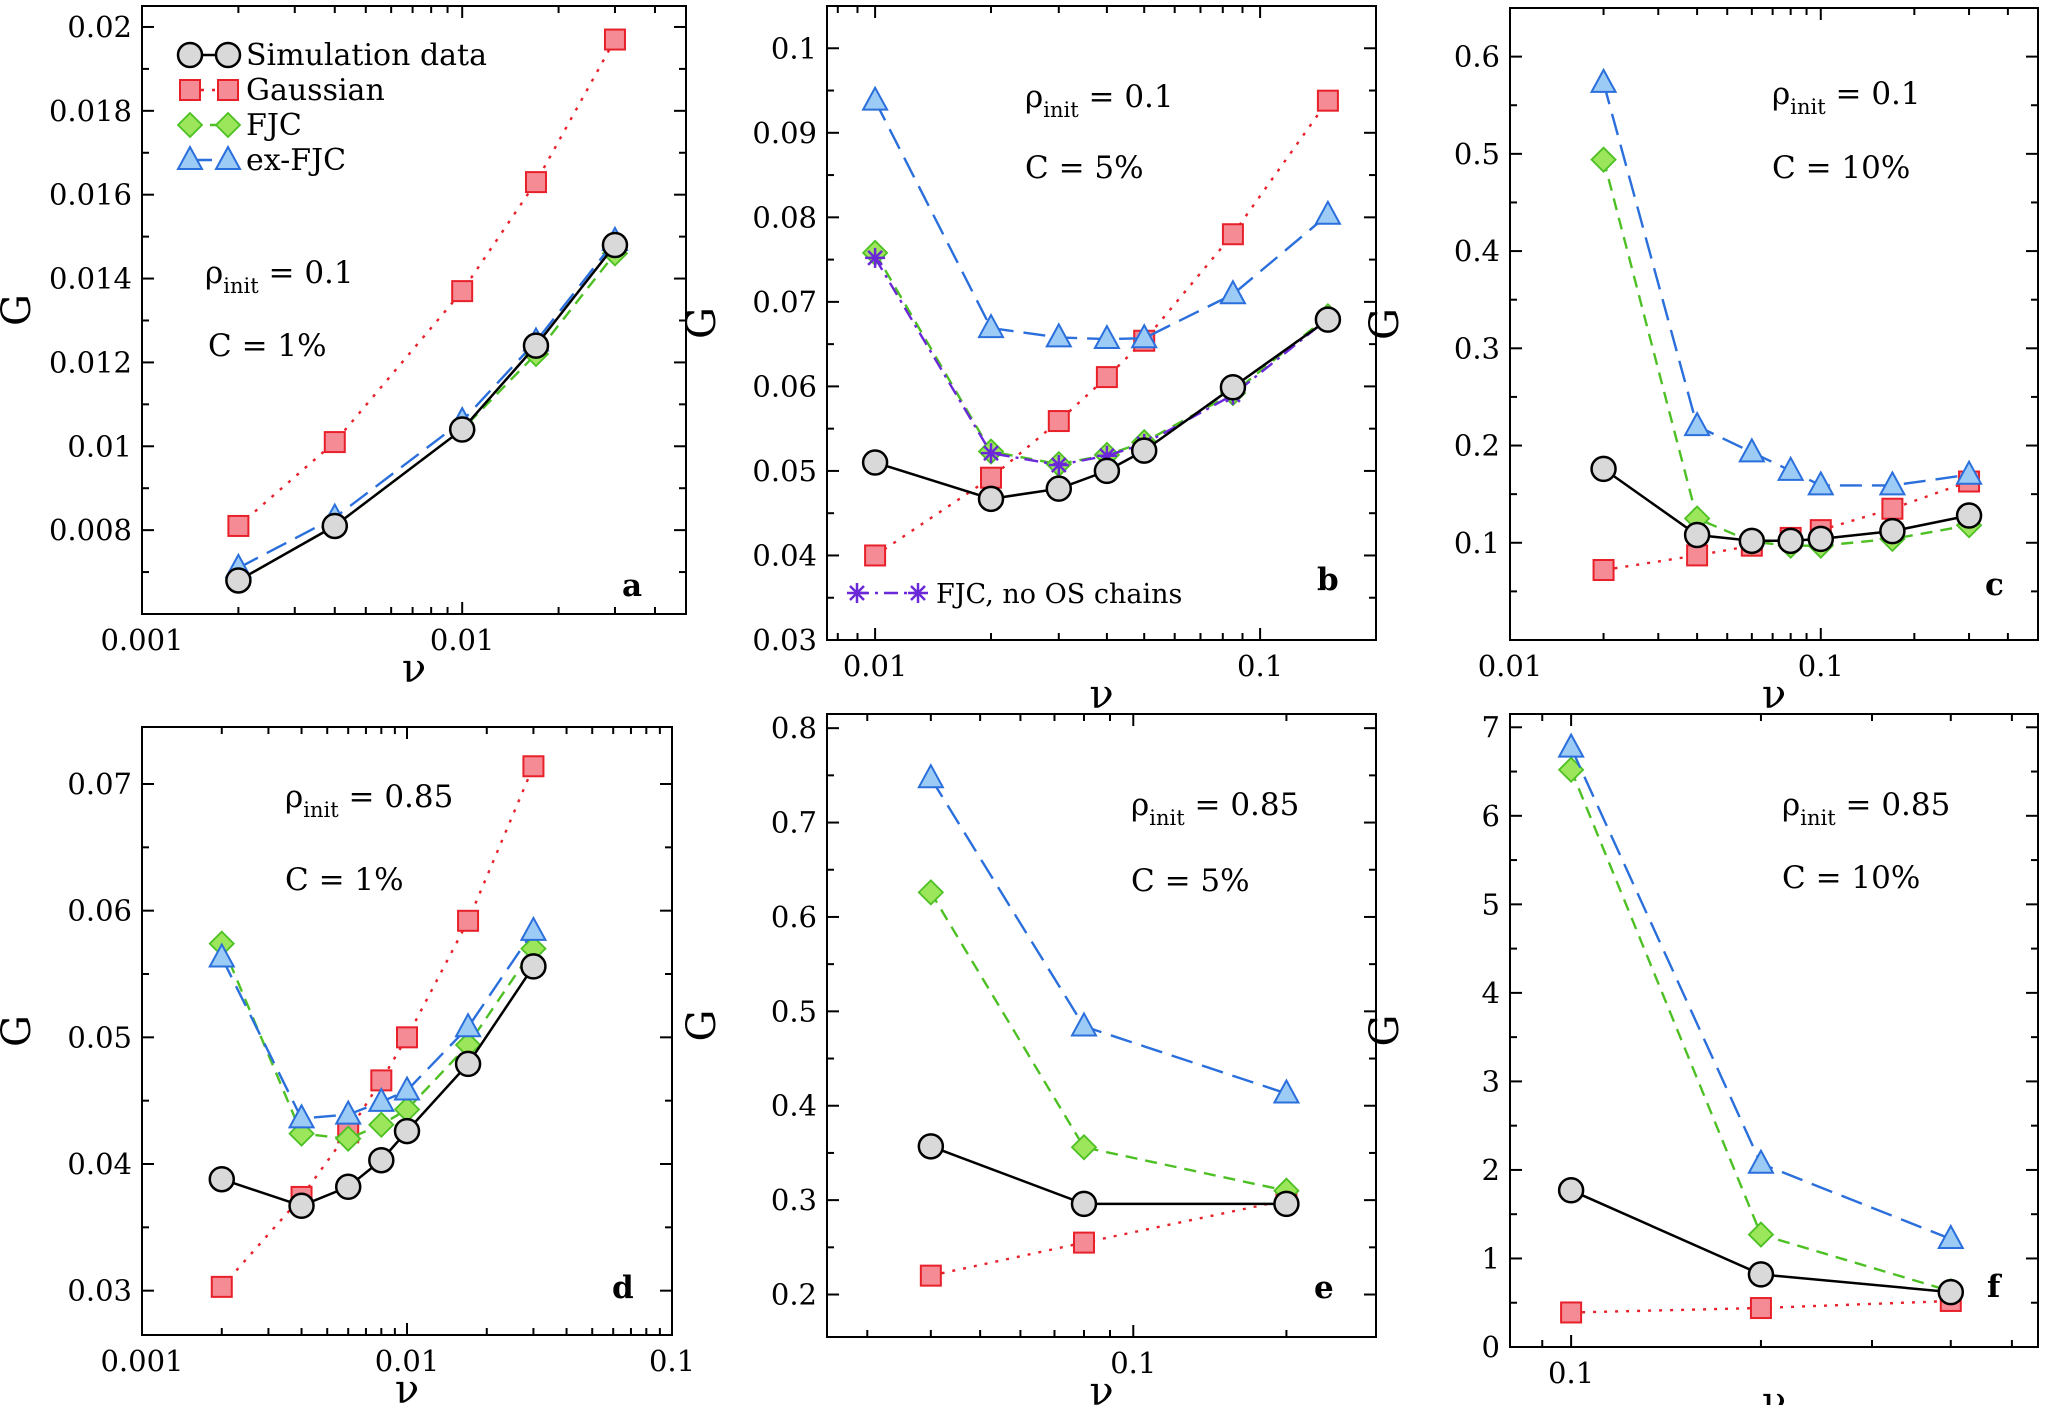  What do you see at coordinates (1491, 1170) in the screenshot?
I see `y-tick-label: 2` at bounding box center [1491, 1170].